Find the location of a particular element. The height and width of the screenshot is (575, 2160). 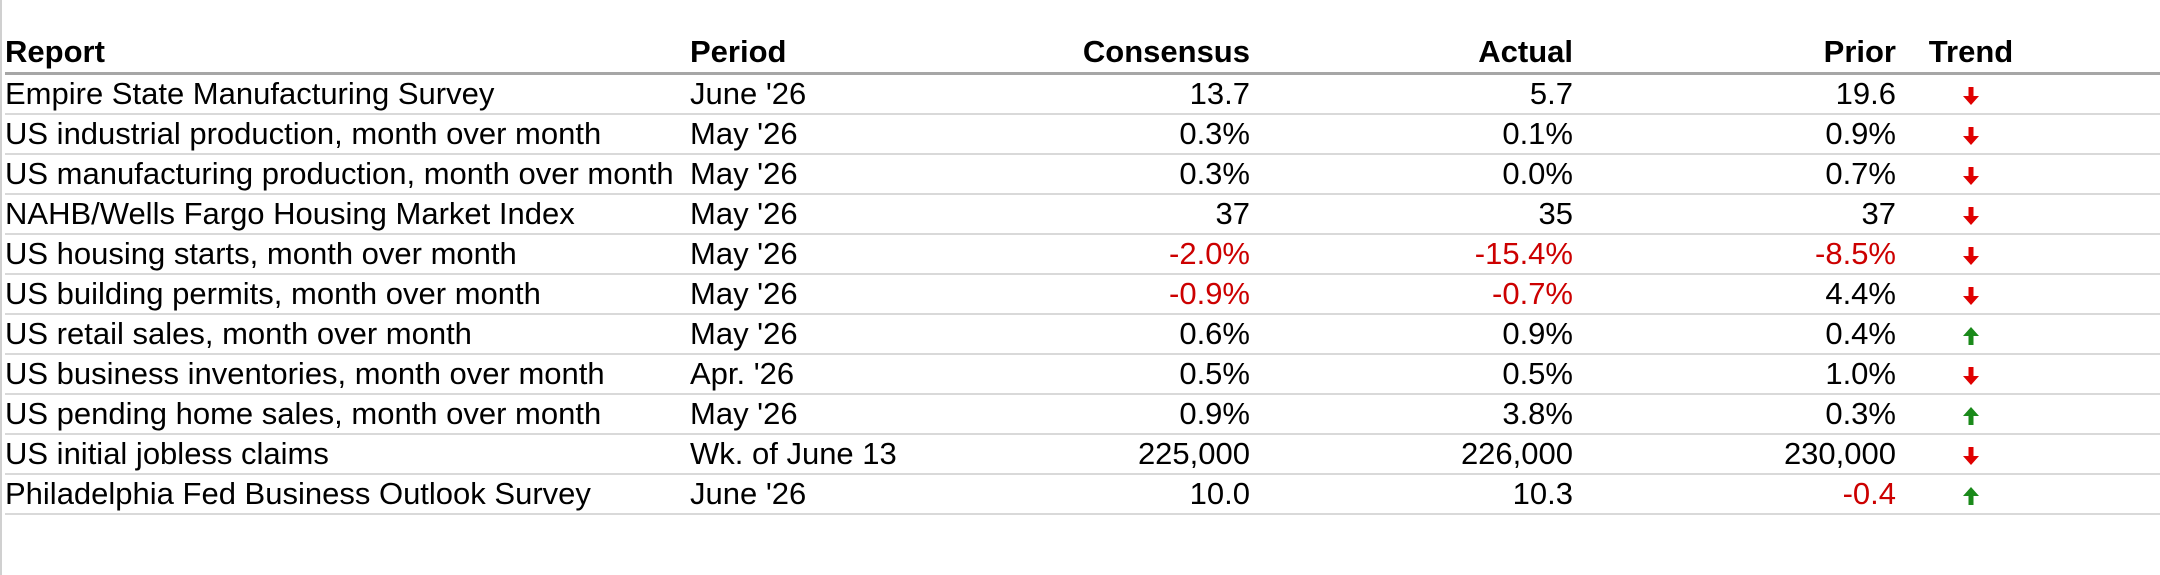

report-cell: US pending home sales, month over month is located at coordinates (347, 414).